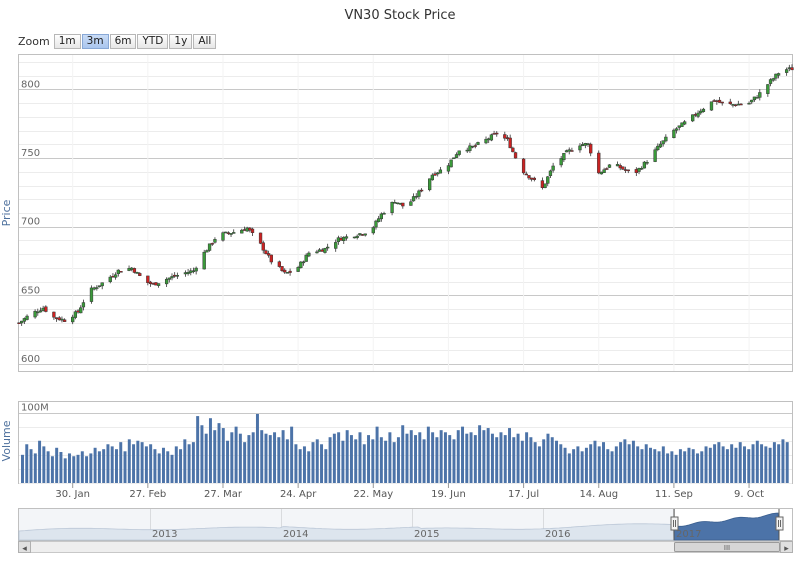  I want to click on scrollbar-left-arrow-icon: ◂, so click(24, 549).